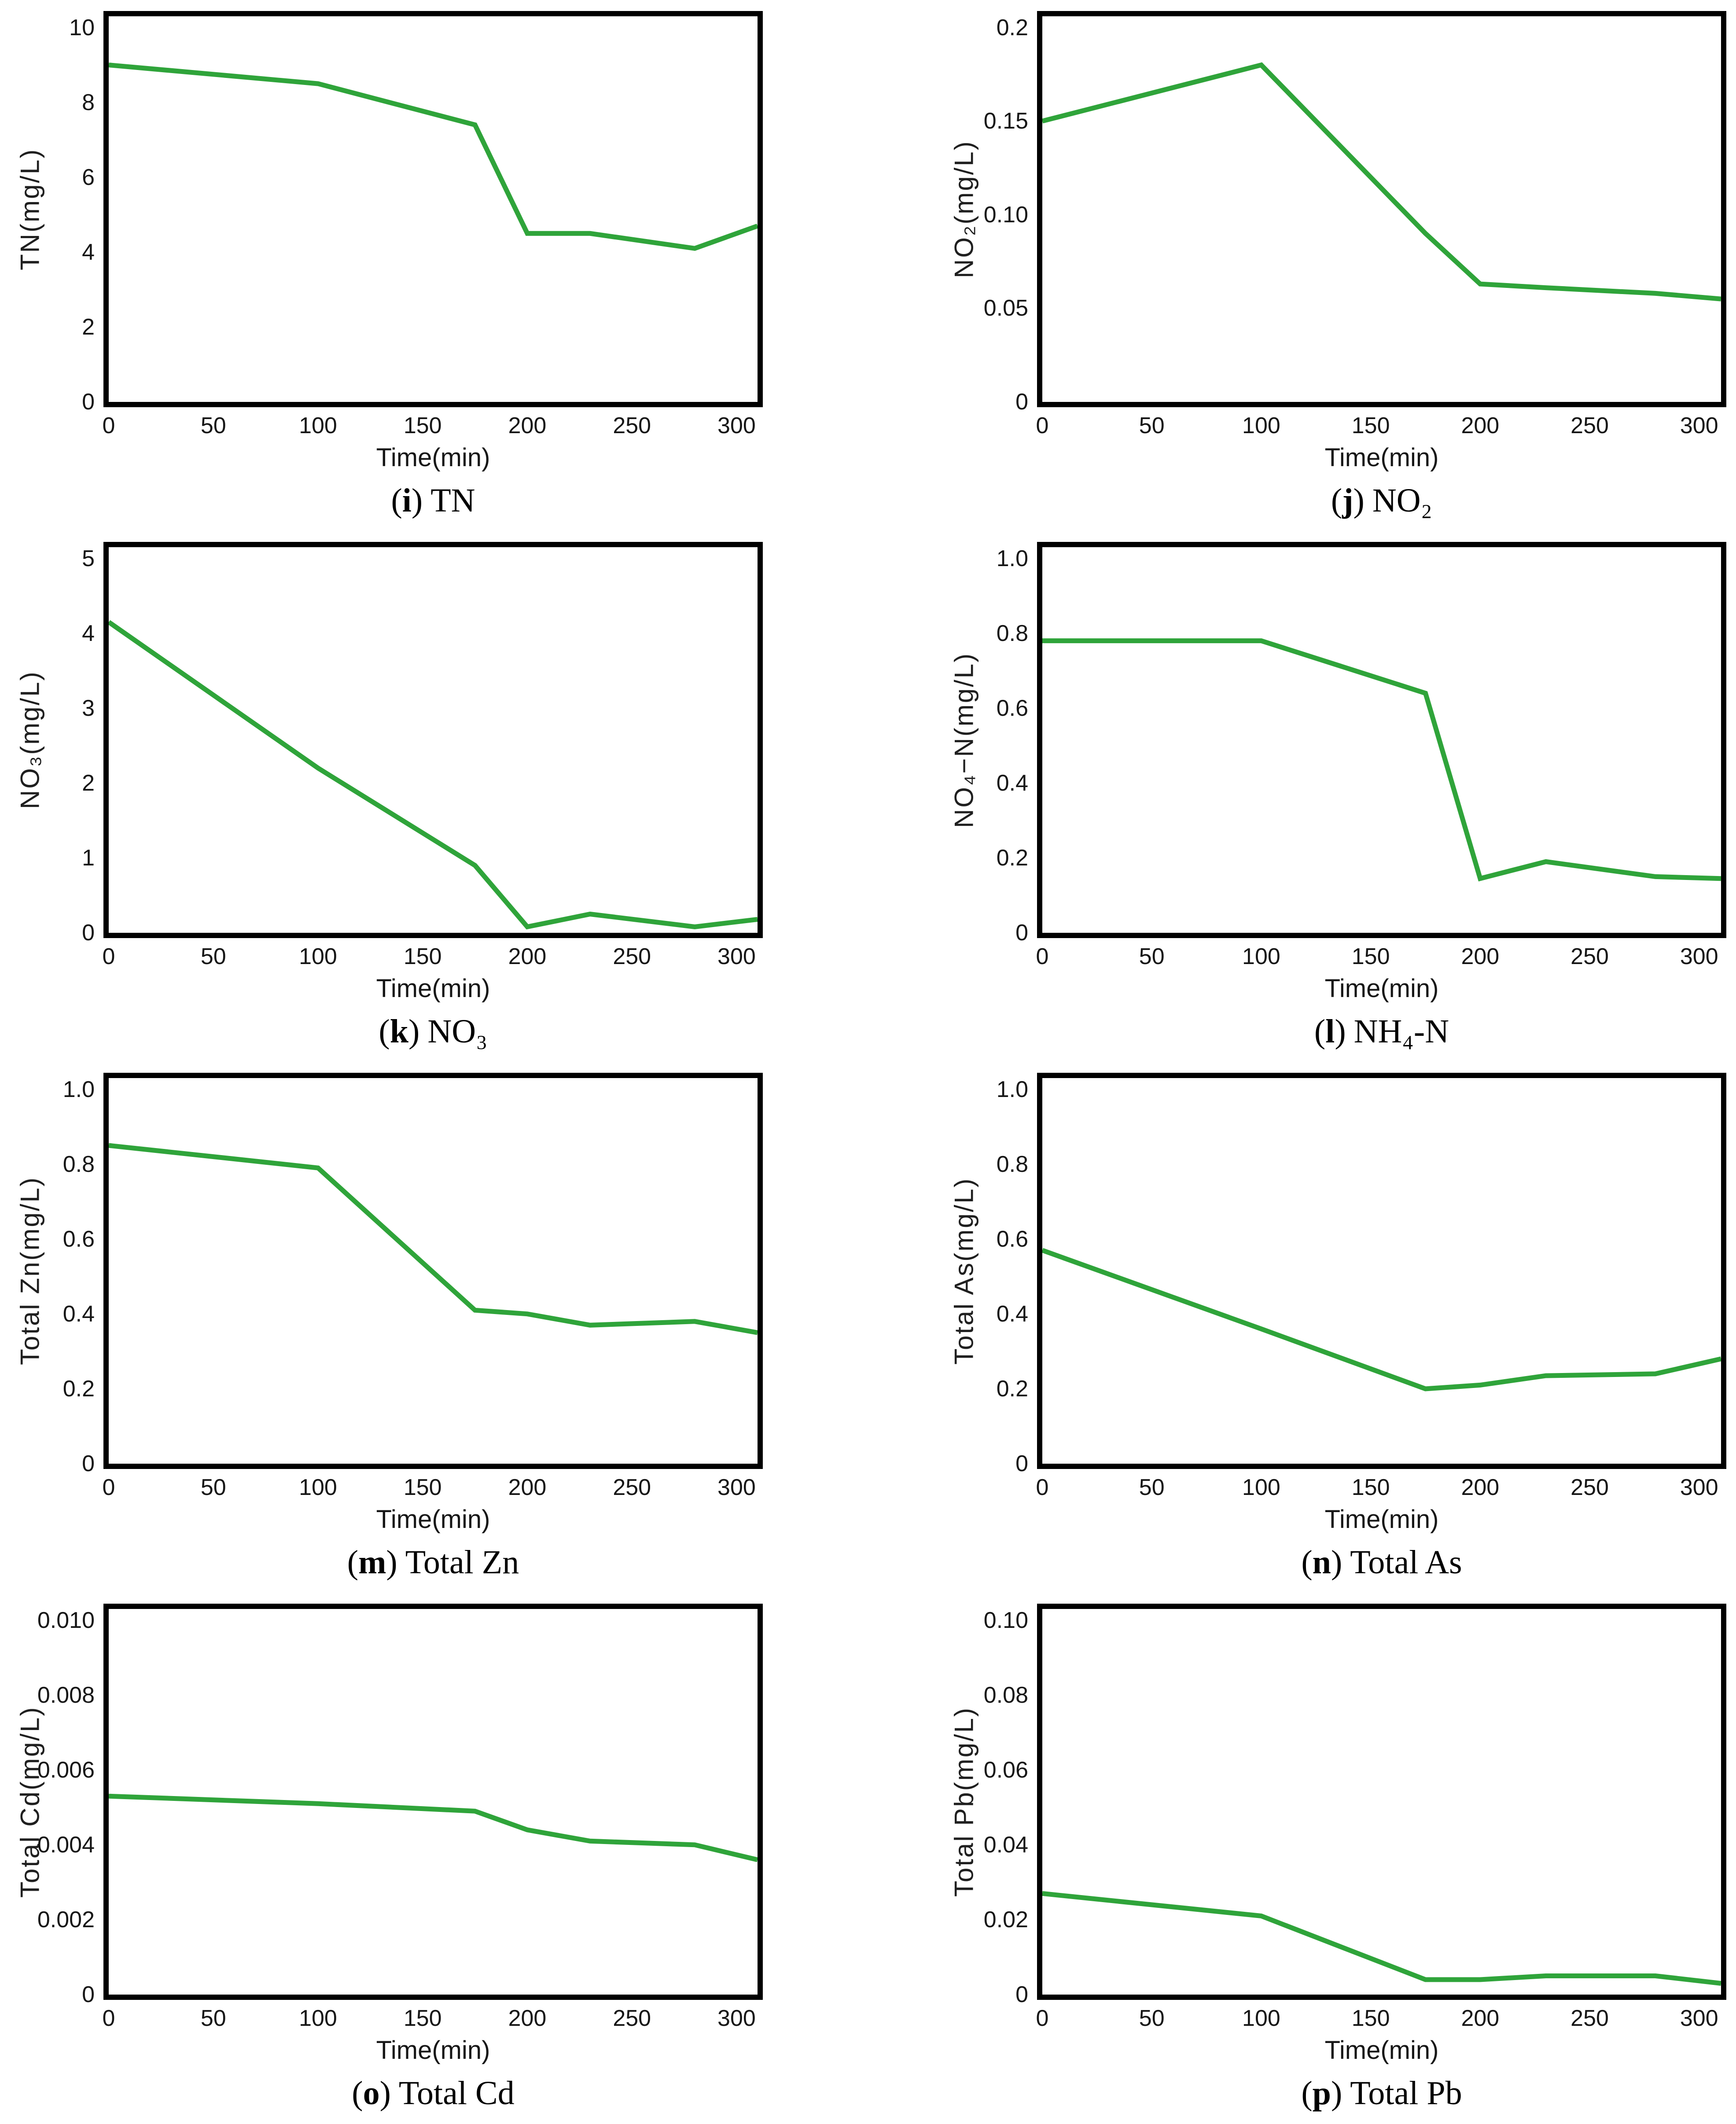  Describe the element at coordinates (1005, 1695) in the screenshot. I see `y-tick-label: 0.08` at that location.